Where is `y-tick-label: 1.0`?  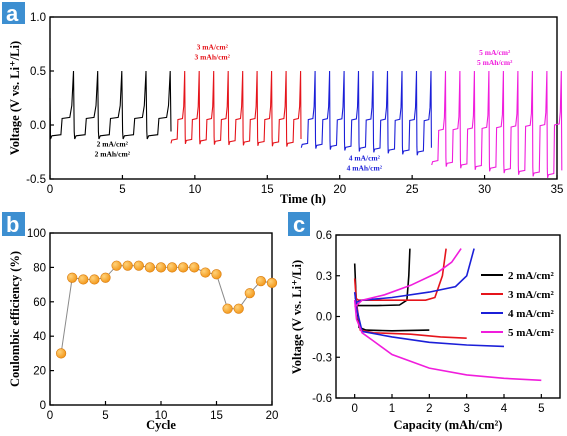
y-tick-label: 1.0 is located at coordinates (38, 18).